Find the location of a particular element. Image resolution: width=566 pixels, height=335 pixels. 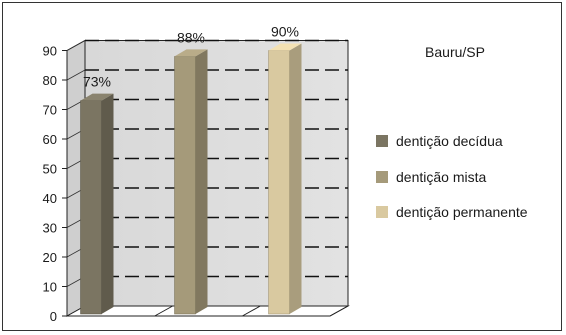

y-tick-label: 70 is located at coordinates (50, 110).